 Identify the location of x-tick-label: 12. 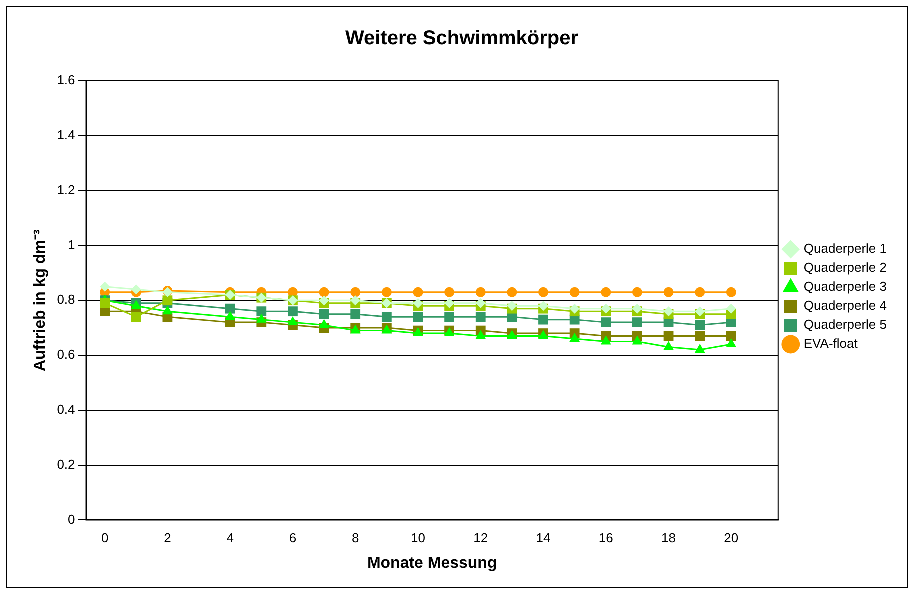
(481, 538).